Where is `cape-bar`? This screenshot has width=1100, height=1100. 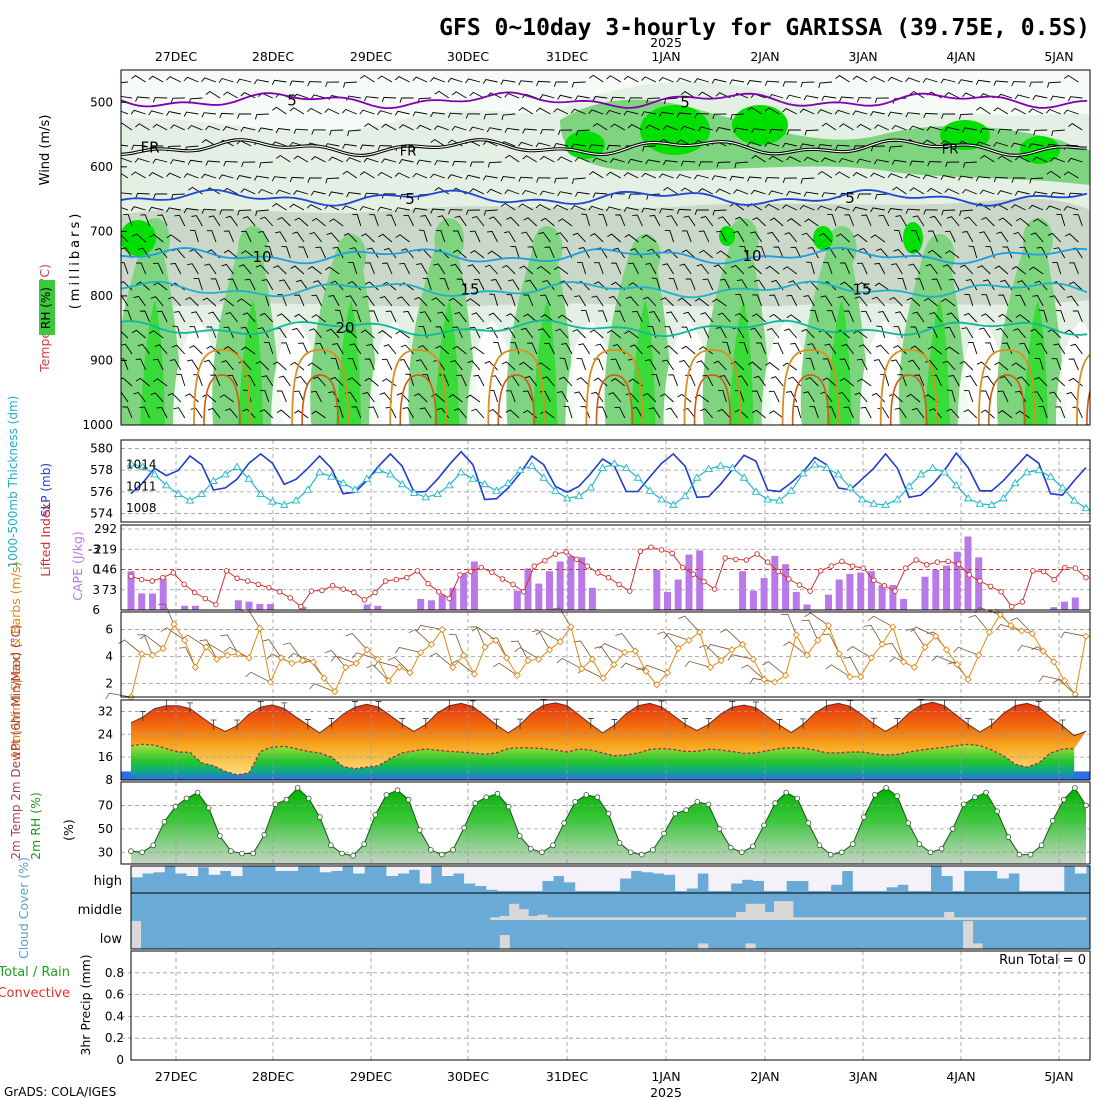 cape-bar is located at coordinates (431, 605).